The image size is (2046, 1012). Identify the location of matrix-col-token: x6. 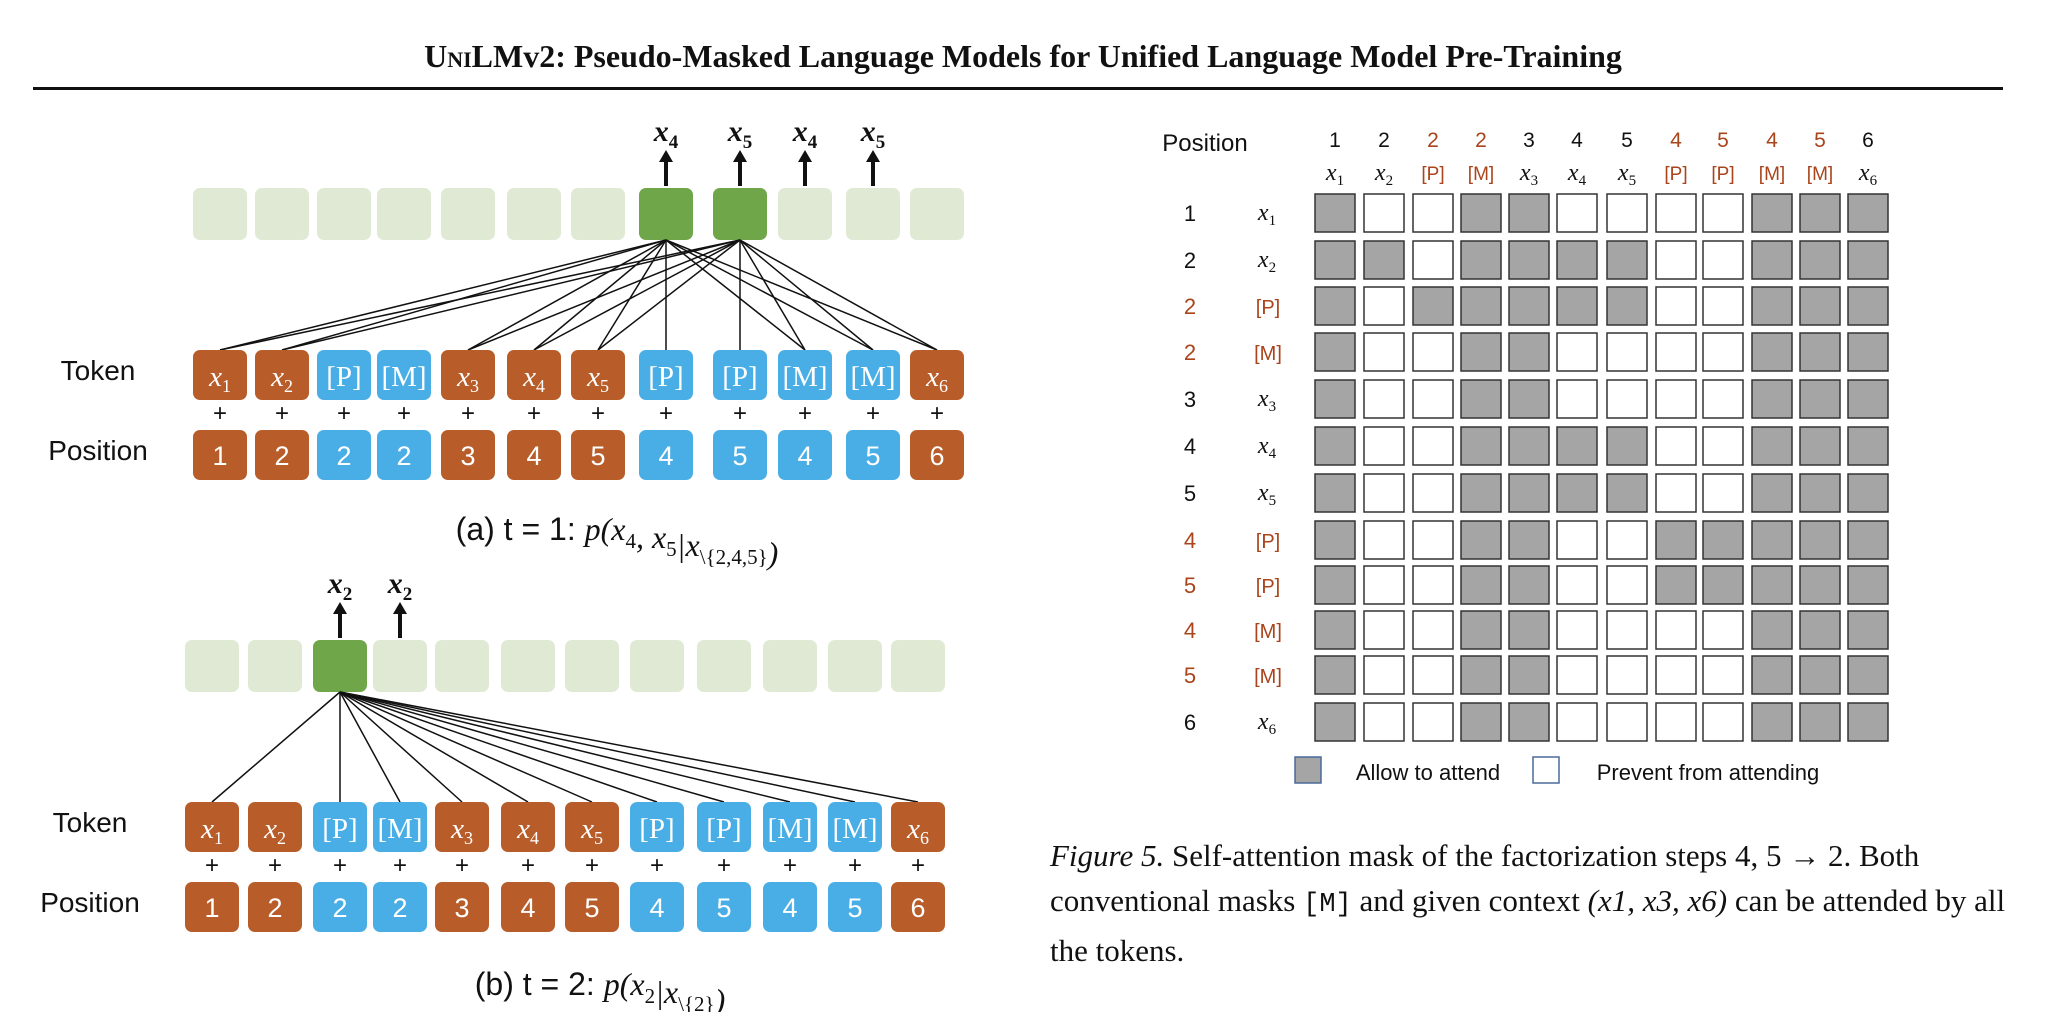
(1868, 174).